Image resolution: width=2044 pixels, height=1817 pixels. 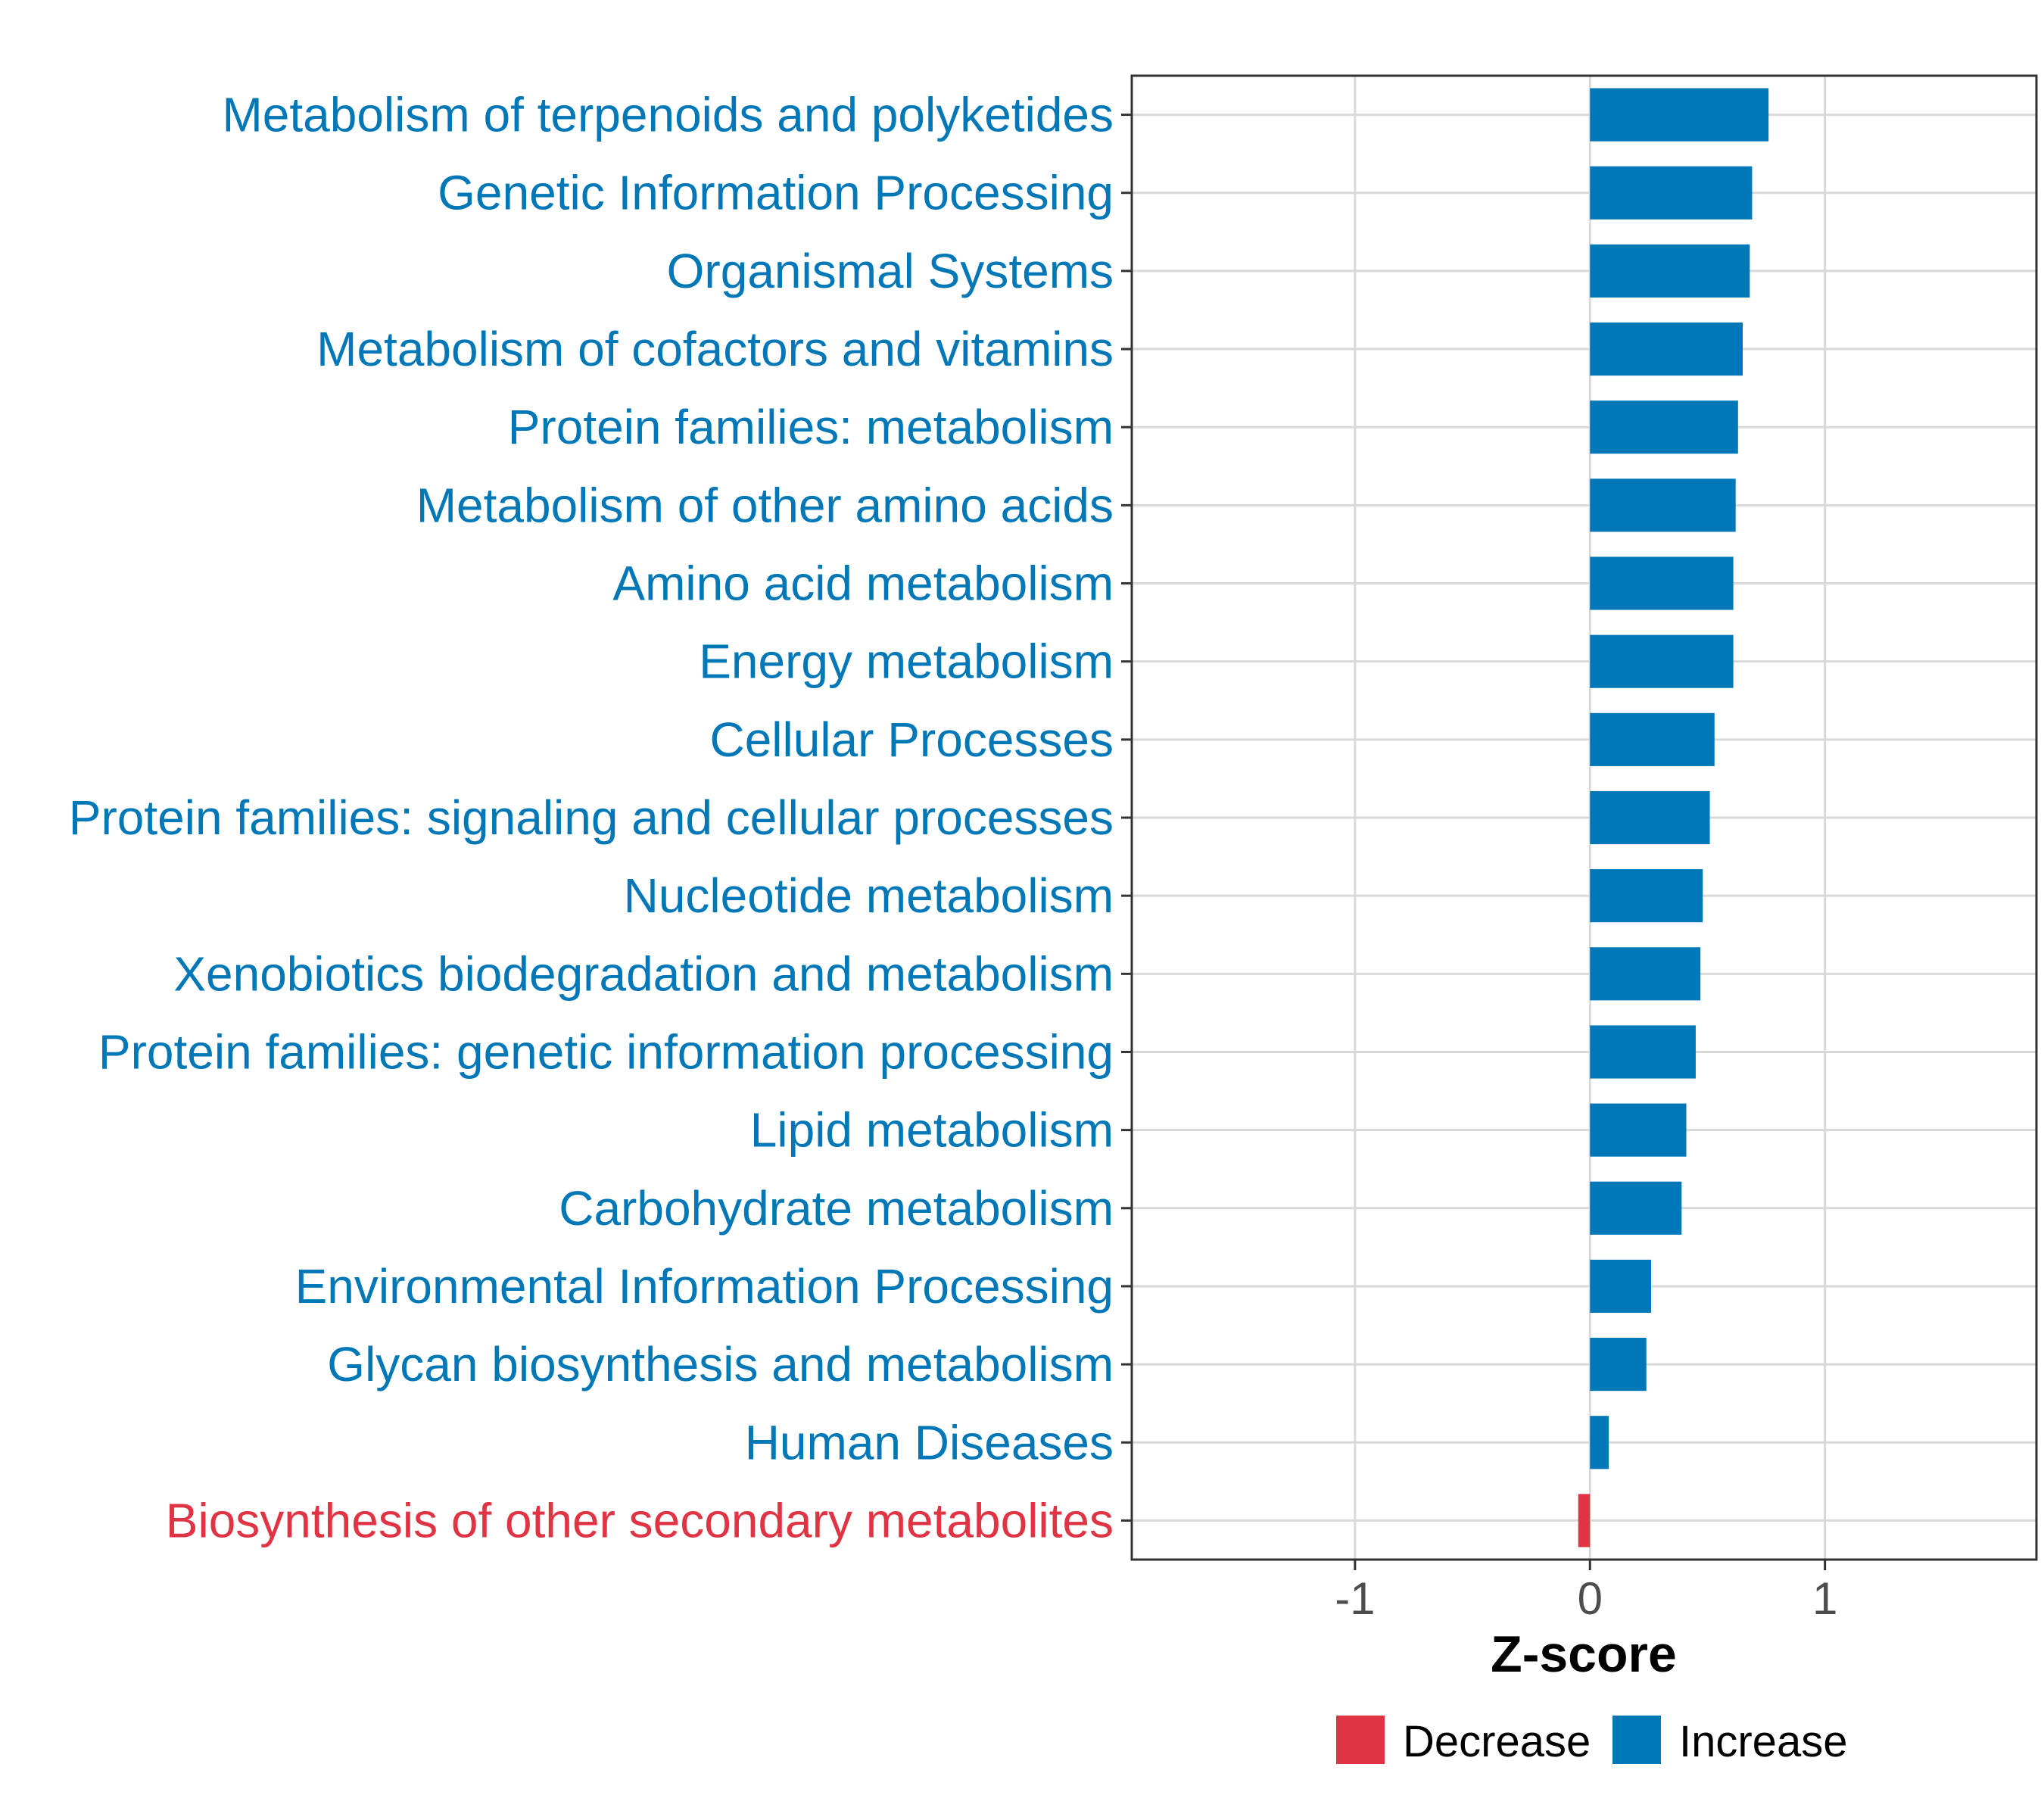 What do you see at coordinates (869, 895) in the screenshot?
I see `category-label: Nucleotide metabolism` at bounding box center [869, 895].